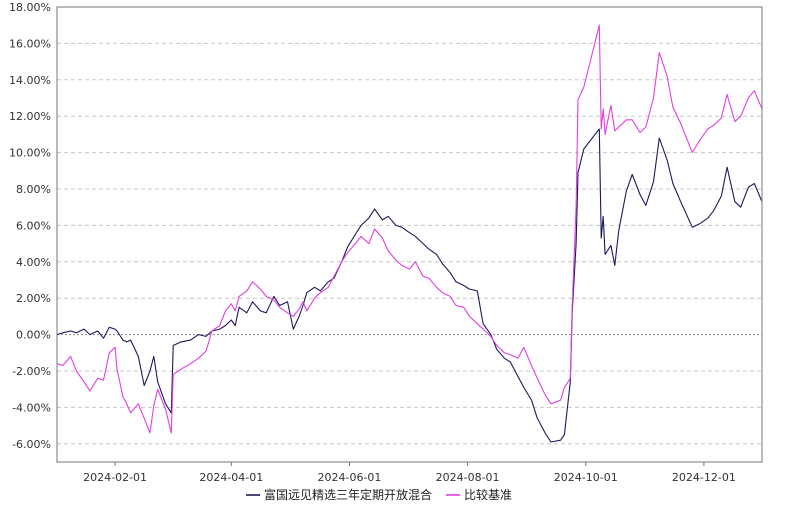 This screenshot has height=516, width=800. Describe the element at coordinates (231, 477) in the screenshot. I see `x-tick-label: 2024-04-01` at that location.